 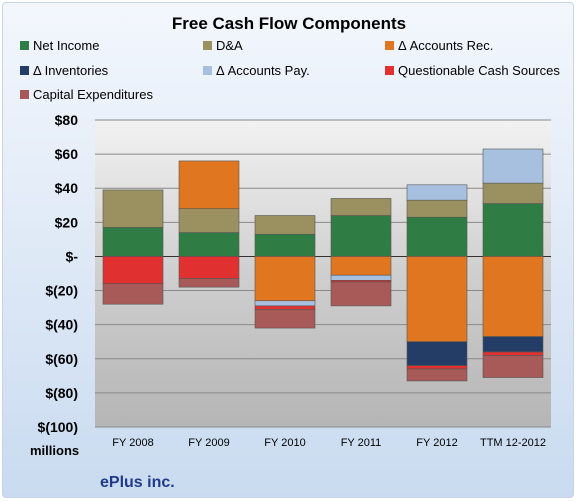 I want to click on x-tick-label: FY 2009, so click(x=208, y=443).